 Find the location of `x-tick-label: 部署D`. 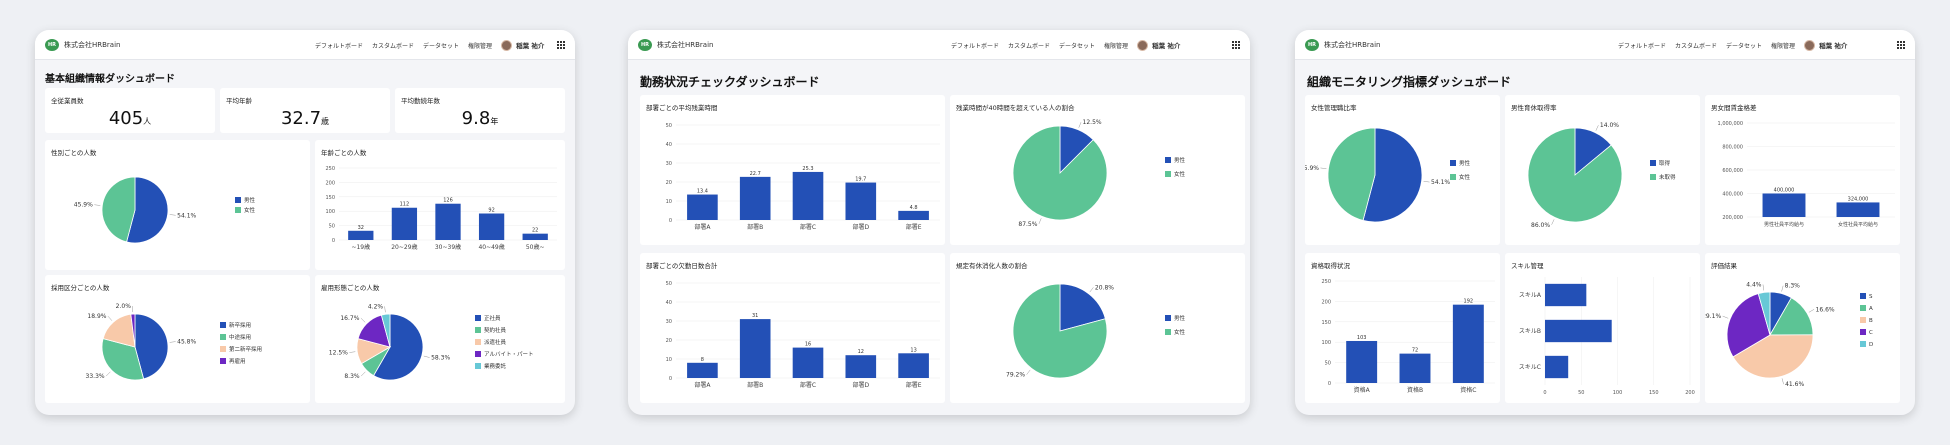

x-tick-label: 部署D is located at coordinates (860, 385).